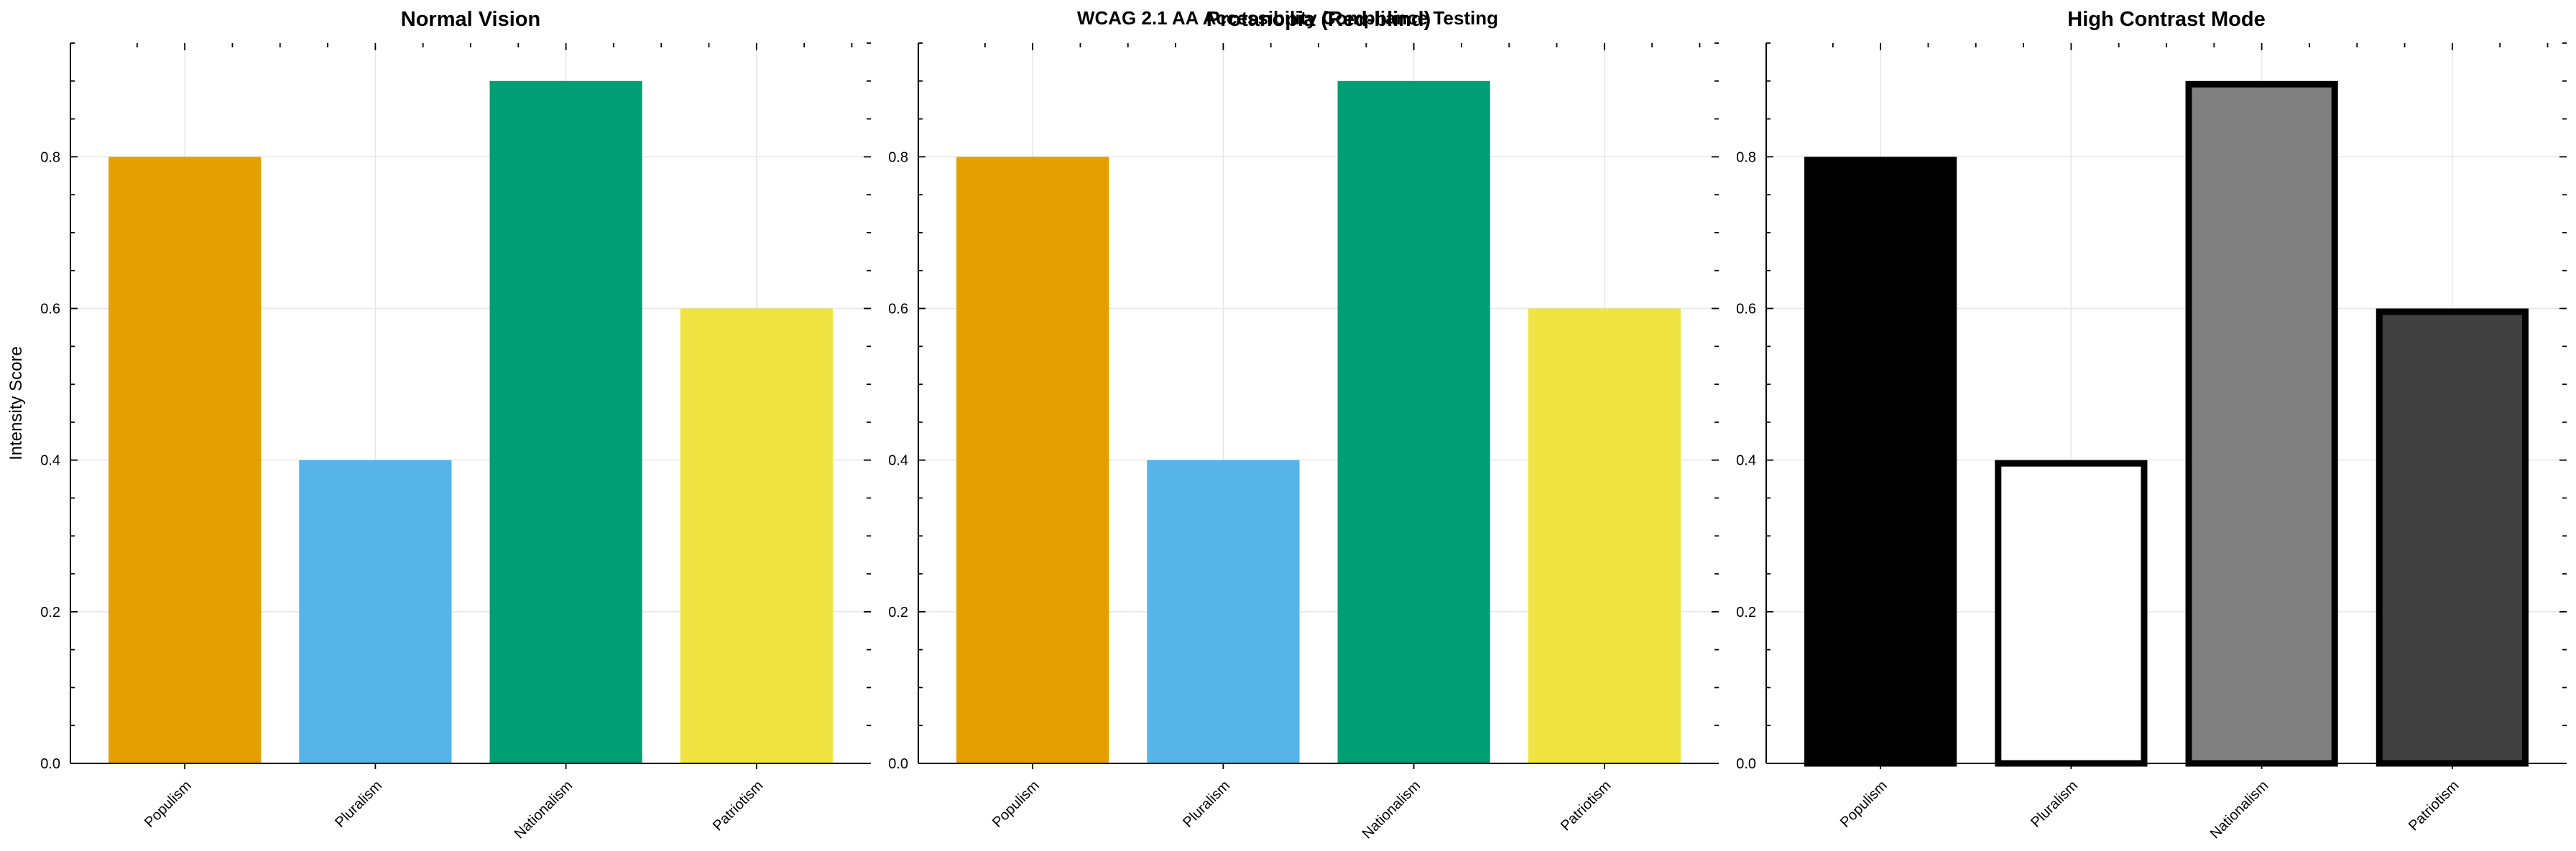  Describe the element at coordinates (471, 19) in the screenshot. I see `panel-title: Normal Vision` at that location.